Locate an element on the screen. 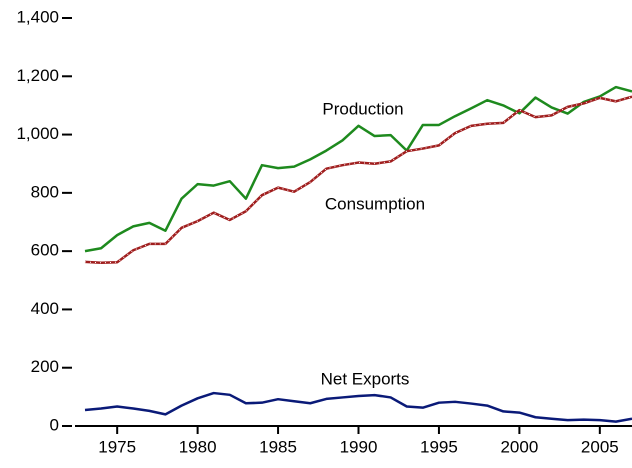  y-tick-label: 1,000 is located at coordinates (37, 133).